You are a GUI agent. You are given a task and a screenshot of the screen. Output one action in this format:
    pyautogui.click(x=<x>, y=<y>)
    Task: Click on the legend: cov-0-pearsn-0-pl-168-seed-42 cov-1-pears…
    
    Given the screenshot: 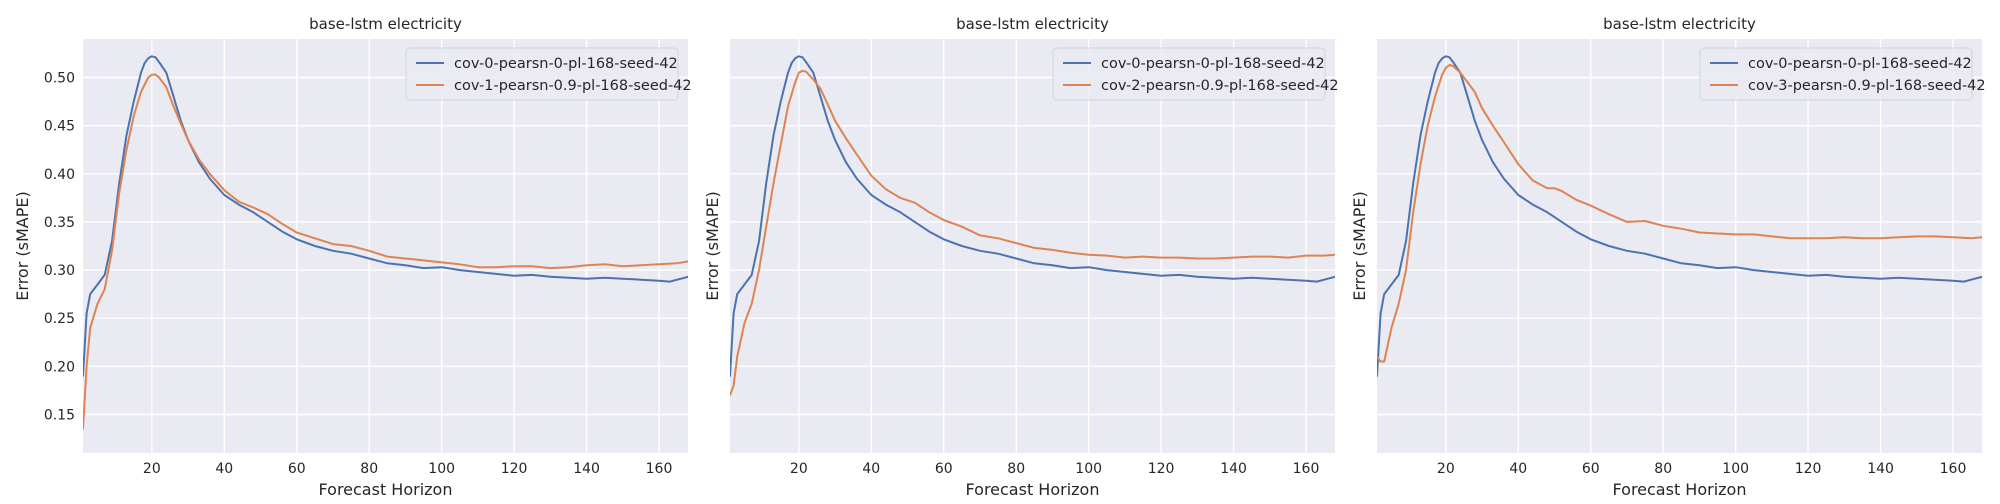 What is the action you would take?
    pyautogui.click(x=548, y=74)
    